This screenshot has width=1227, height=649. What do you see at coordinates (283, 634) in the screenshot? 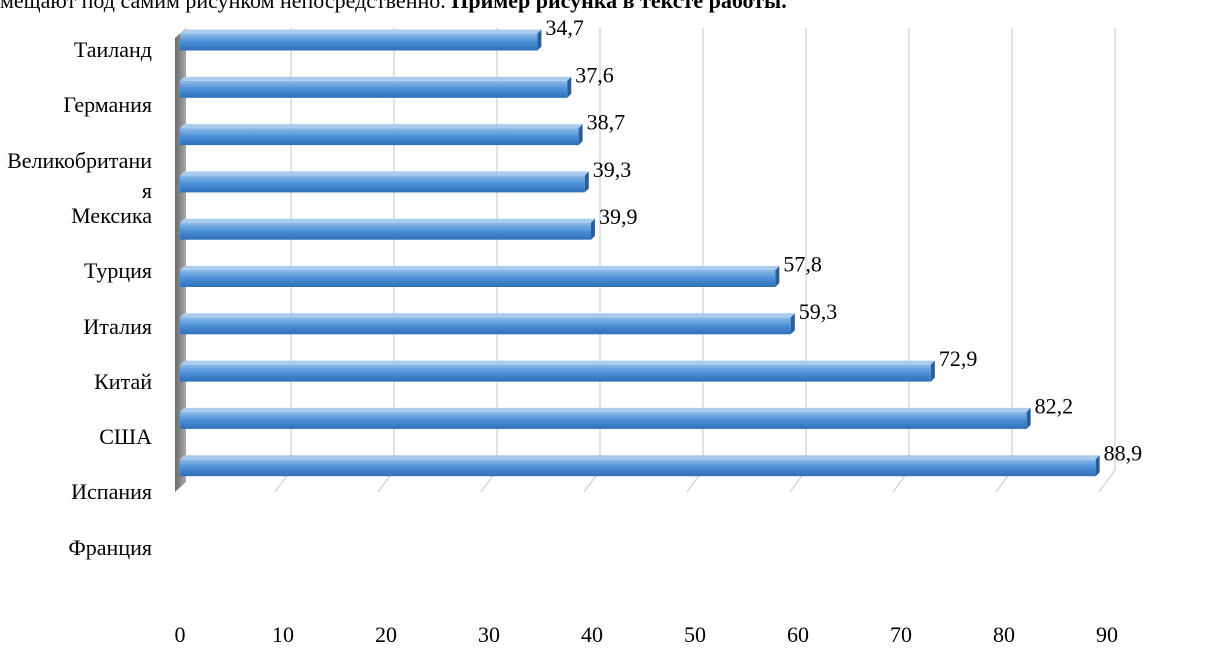
I see `x-tick-label: 10` at bounding box center [283, 634].